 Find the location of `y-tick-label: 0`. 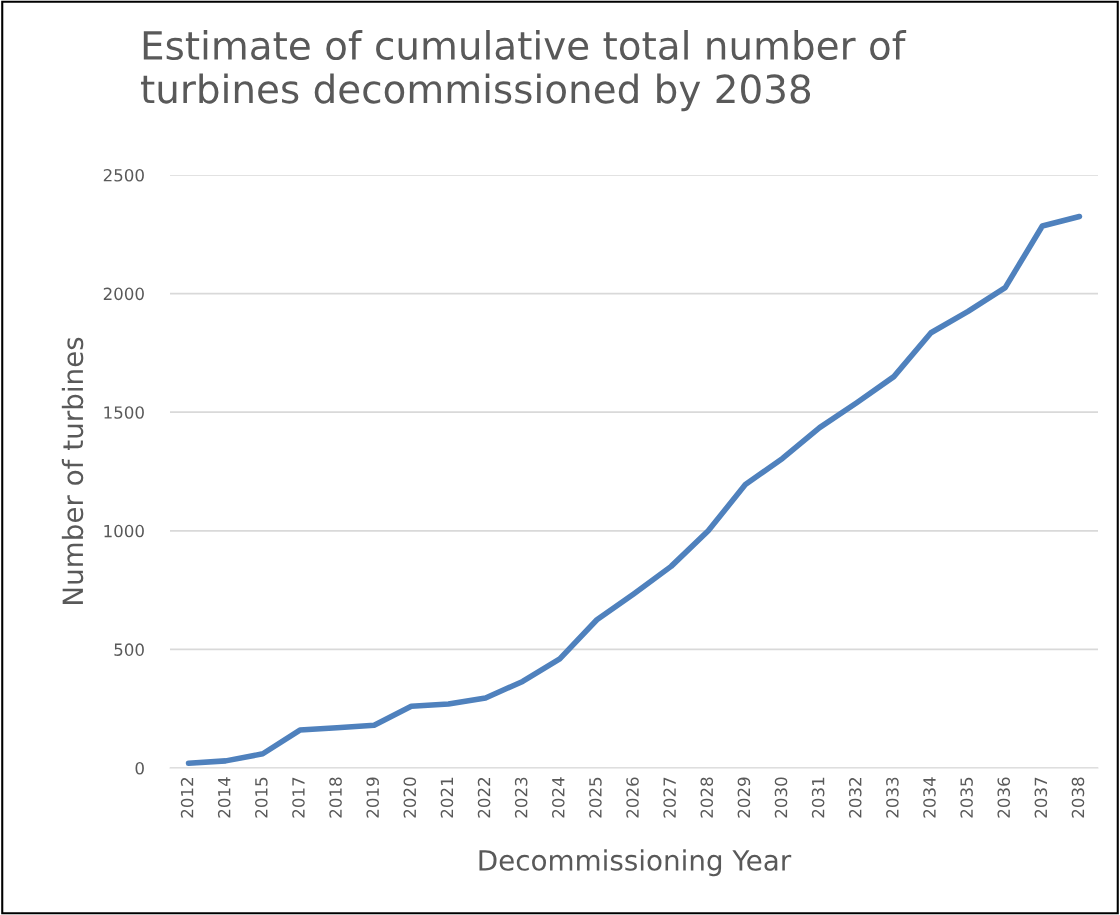

y-tick-label: 0 is located at coordinates (139, 768).